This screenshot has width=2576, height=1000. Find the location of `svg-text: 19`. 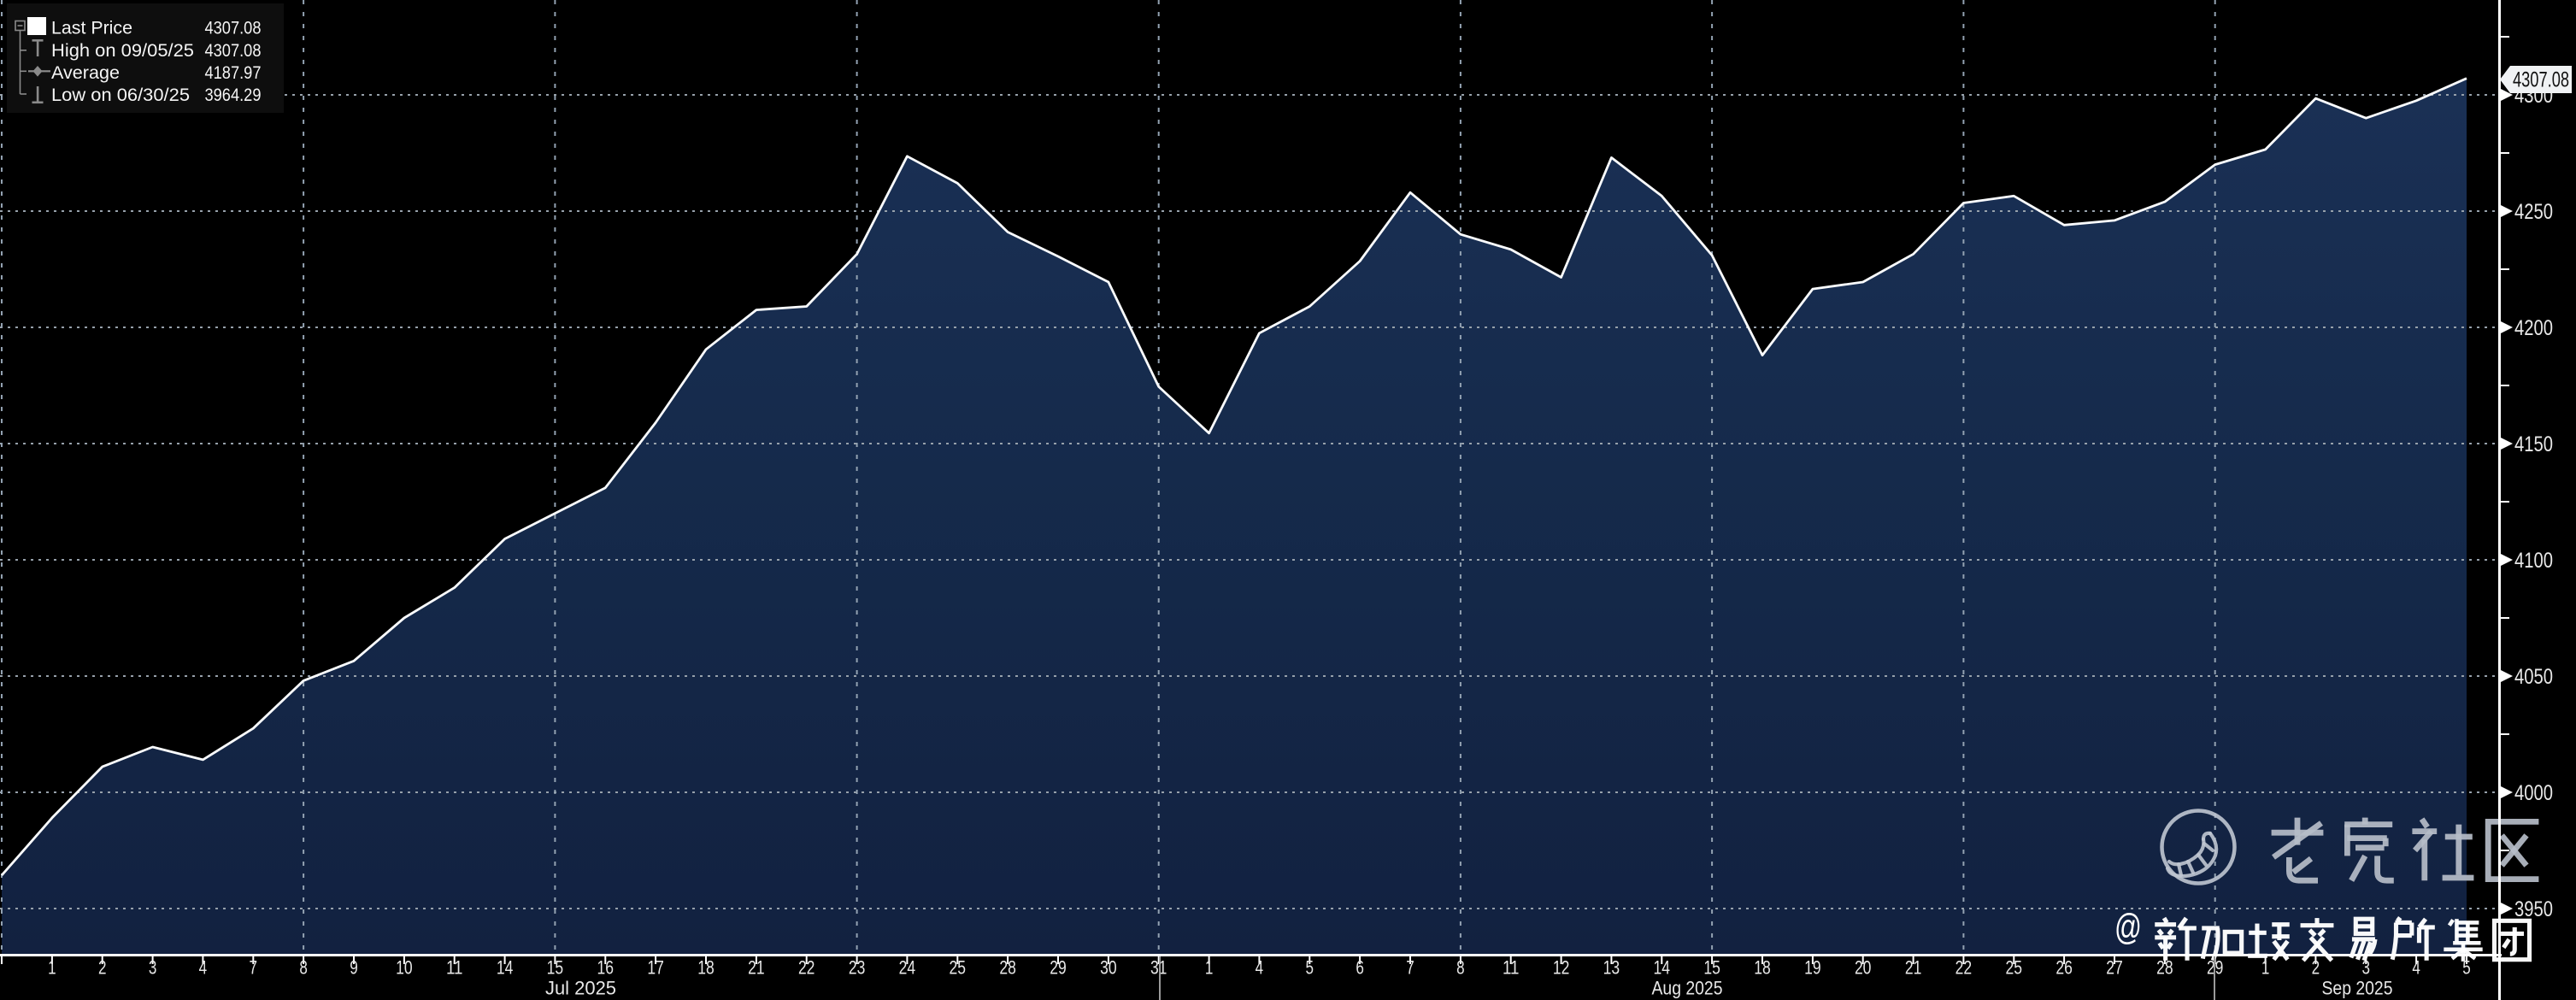

svg-text: 19 is located at coordinates (1812, 968).